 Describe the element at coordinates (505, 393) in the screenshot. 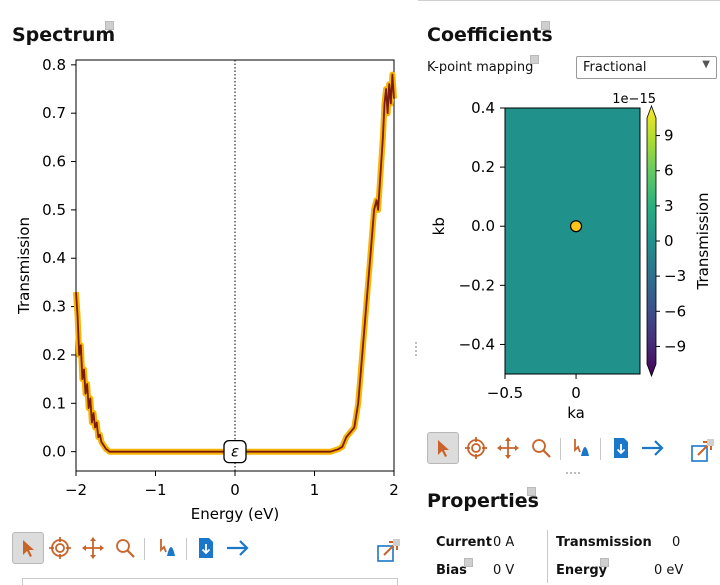

I see `x-tick-label: −0.5` at that location.